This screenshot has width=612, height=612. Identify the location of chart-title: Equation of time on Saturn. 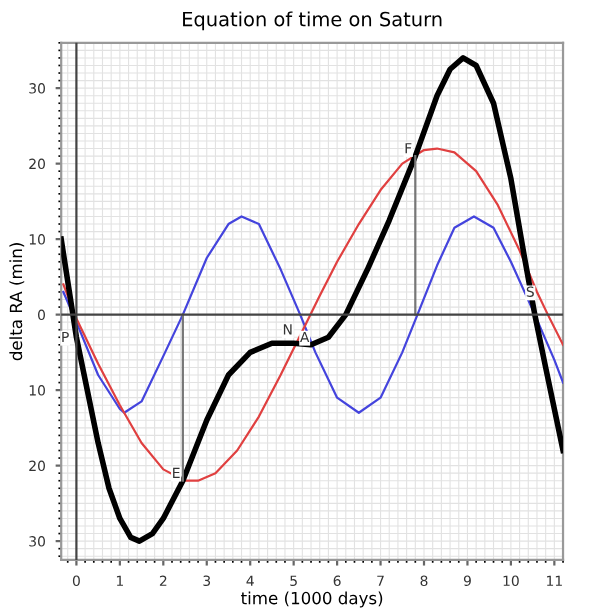
(312, 21).